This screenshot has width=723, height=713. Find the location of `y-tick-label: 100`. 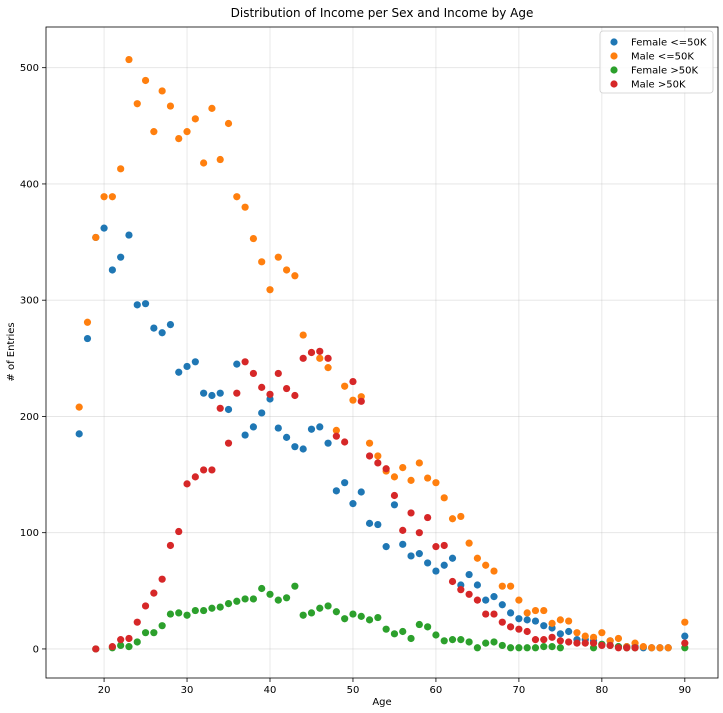

y-tick-label: 100 is located at coordinates (29, 533).